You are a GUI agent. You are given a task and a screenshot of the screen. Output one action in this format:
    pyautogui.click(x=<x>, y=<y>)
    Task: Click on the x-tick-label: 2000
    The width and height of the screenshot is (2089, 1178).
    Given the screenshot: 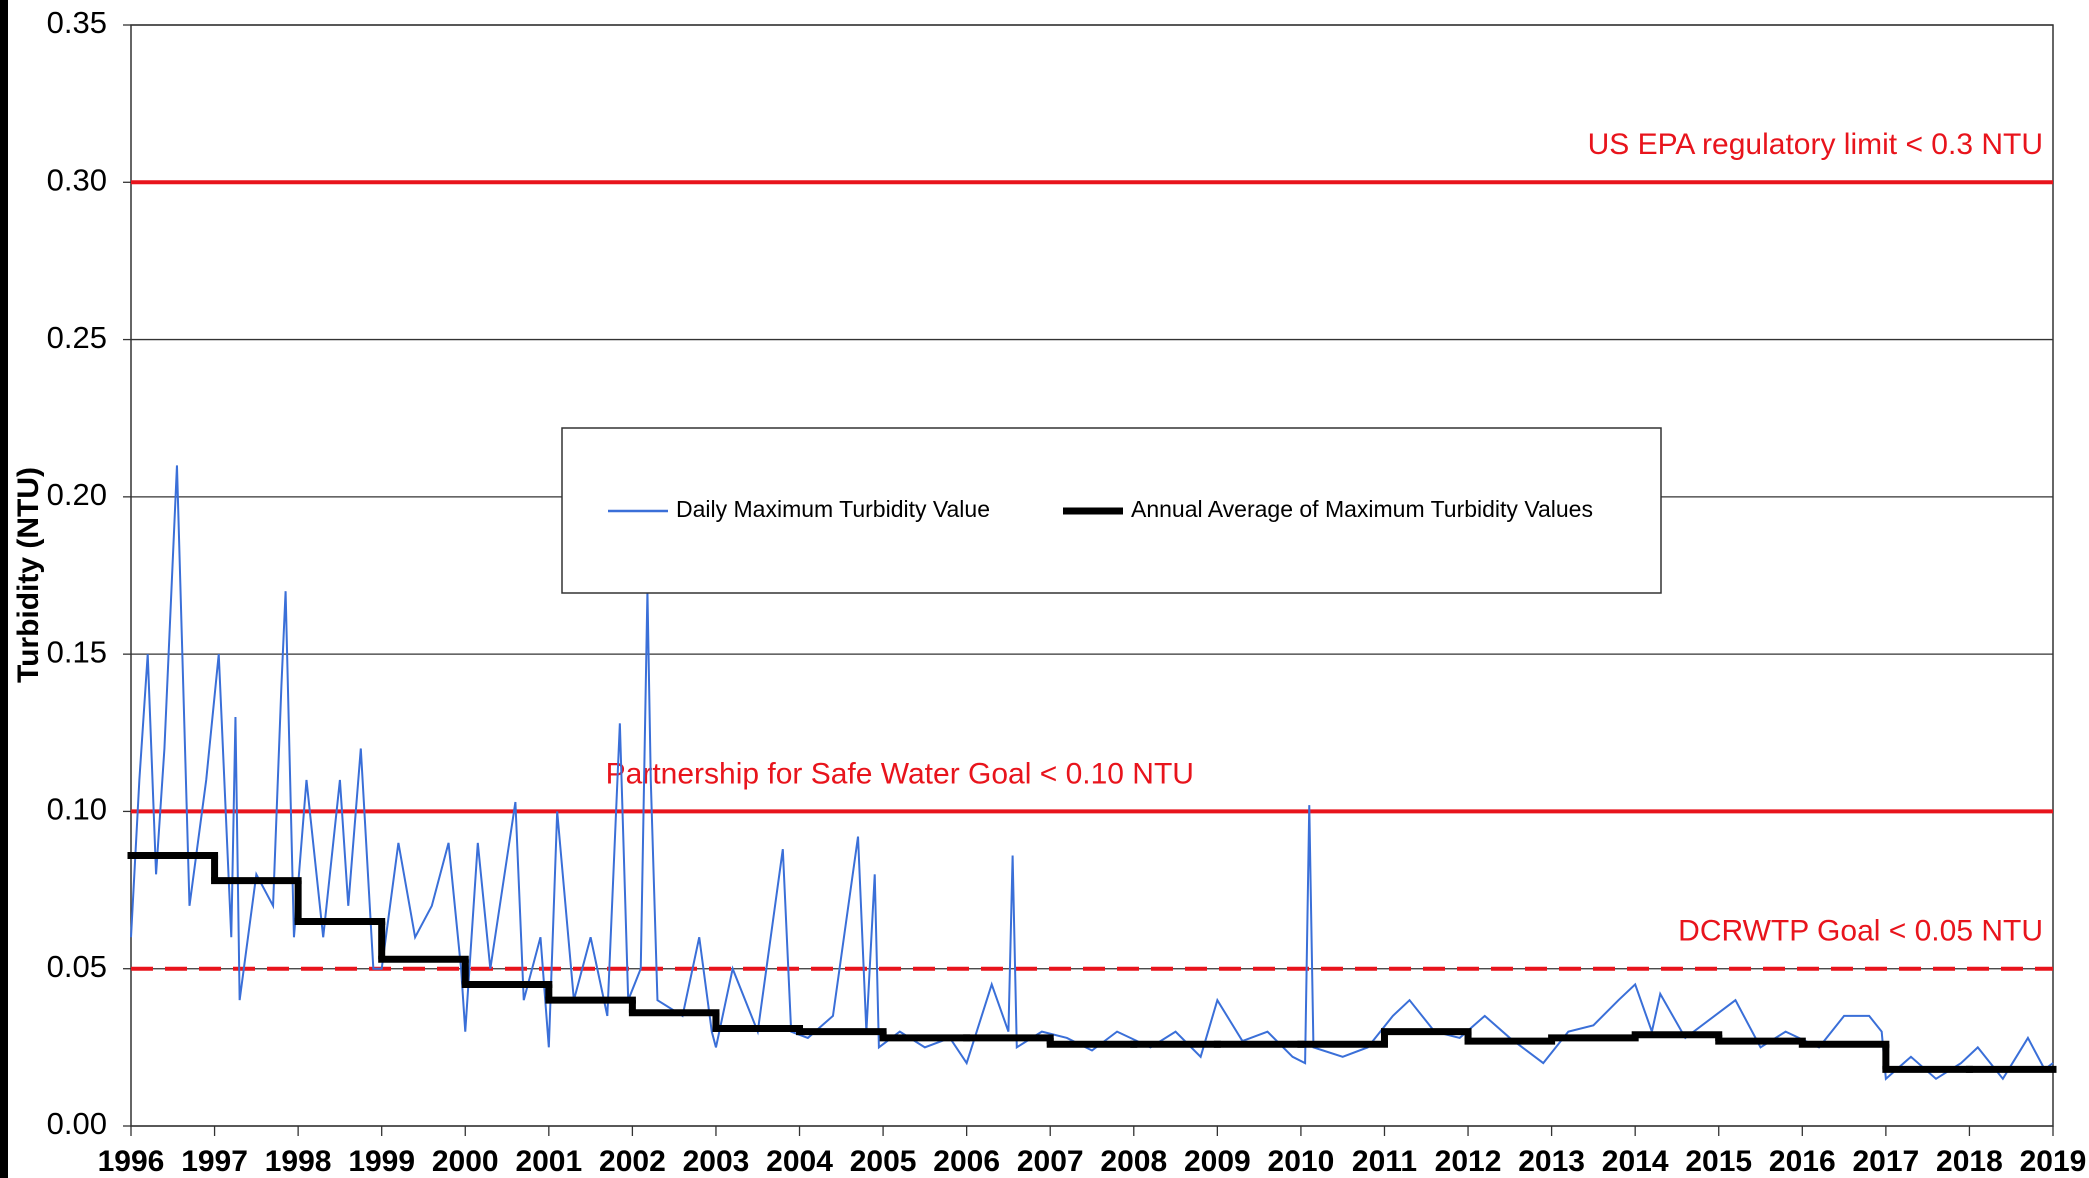 What is the action you would take?
    pyautogui.click(x=465, y=1161)
    